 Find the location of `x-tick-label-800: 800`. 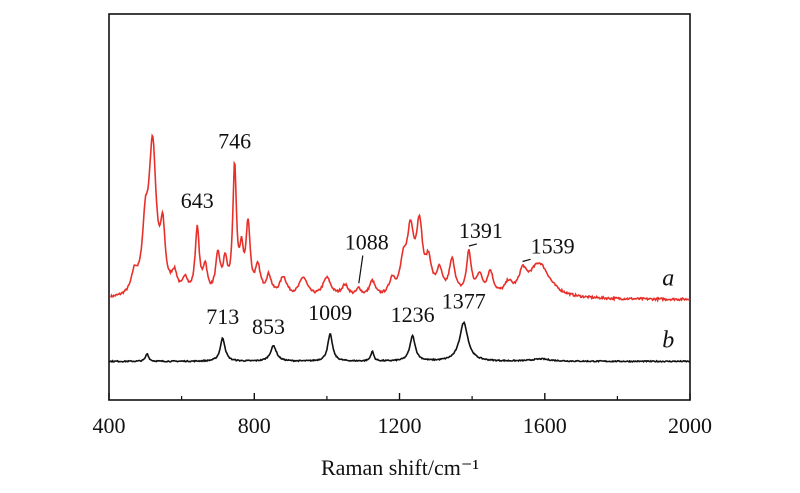

x-tick-label-800: 800 is located at coordinates (254, 425).